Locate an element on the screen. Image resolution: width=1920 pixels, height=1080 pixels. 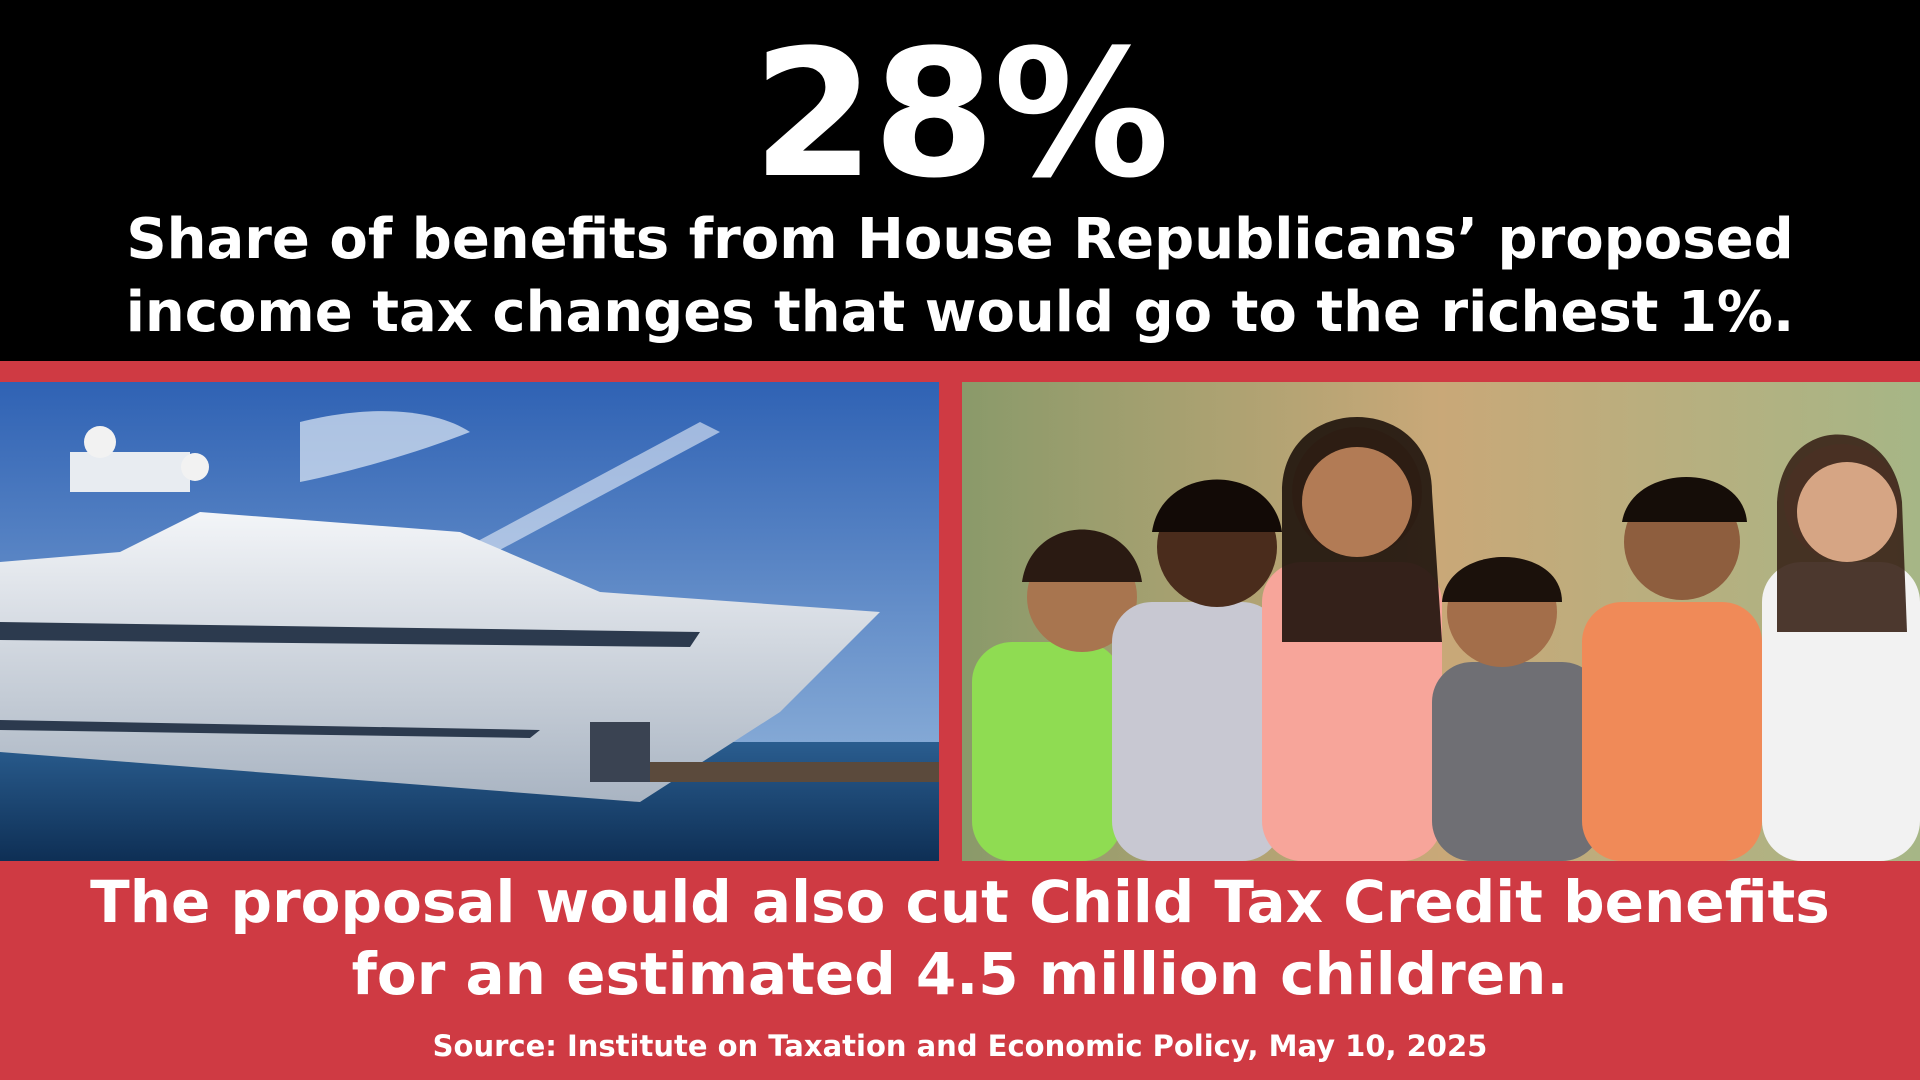
footer-text: for an estimated 4.5 million children. is located at coordinates (960, 974).